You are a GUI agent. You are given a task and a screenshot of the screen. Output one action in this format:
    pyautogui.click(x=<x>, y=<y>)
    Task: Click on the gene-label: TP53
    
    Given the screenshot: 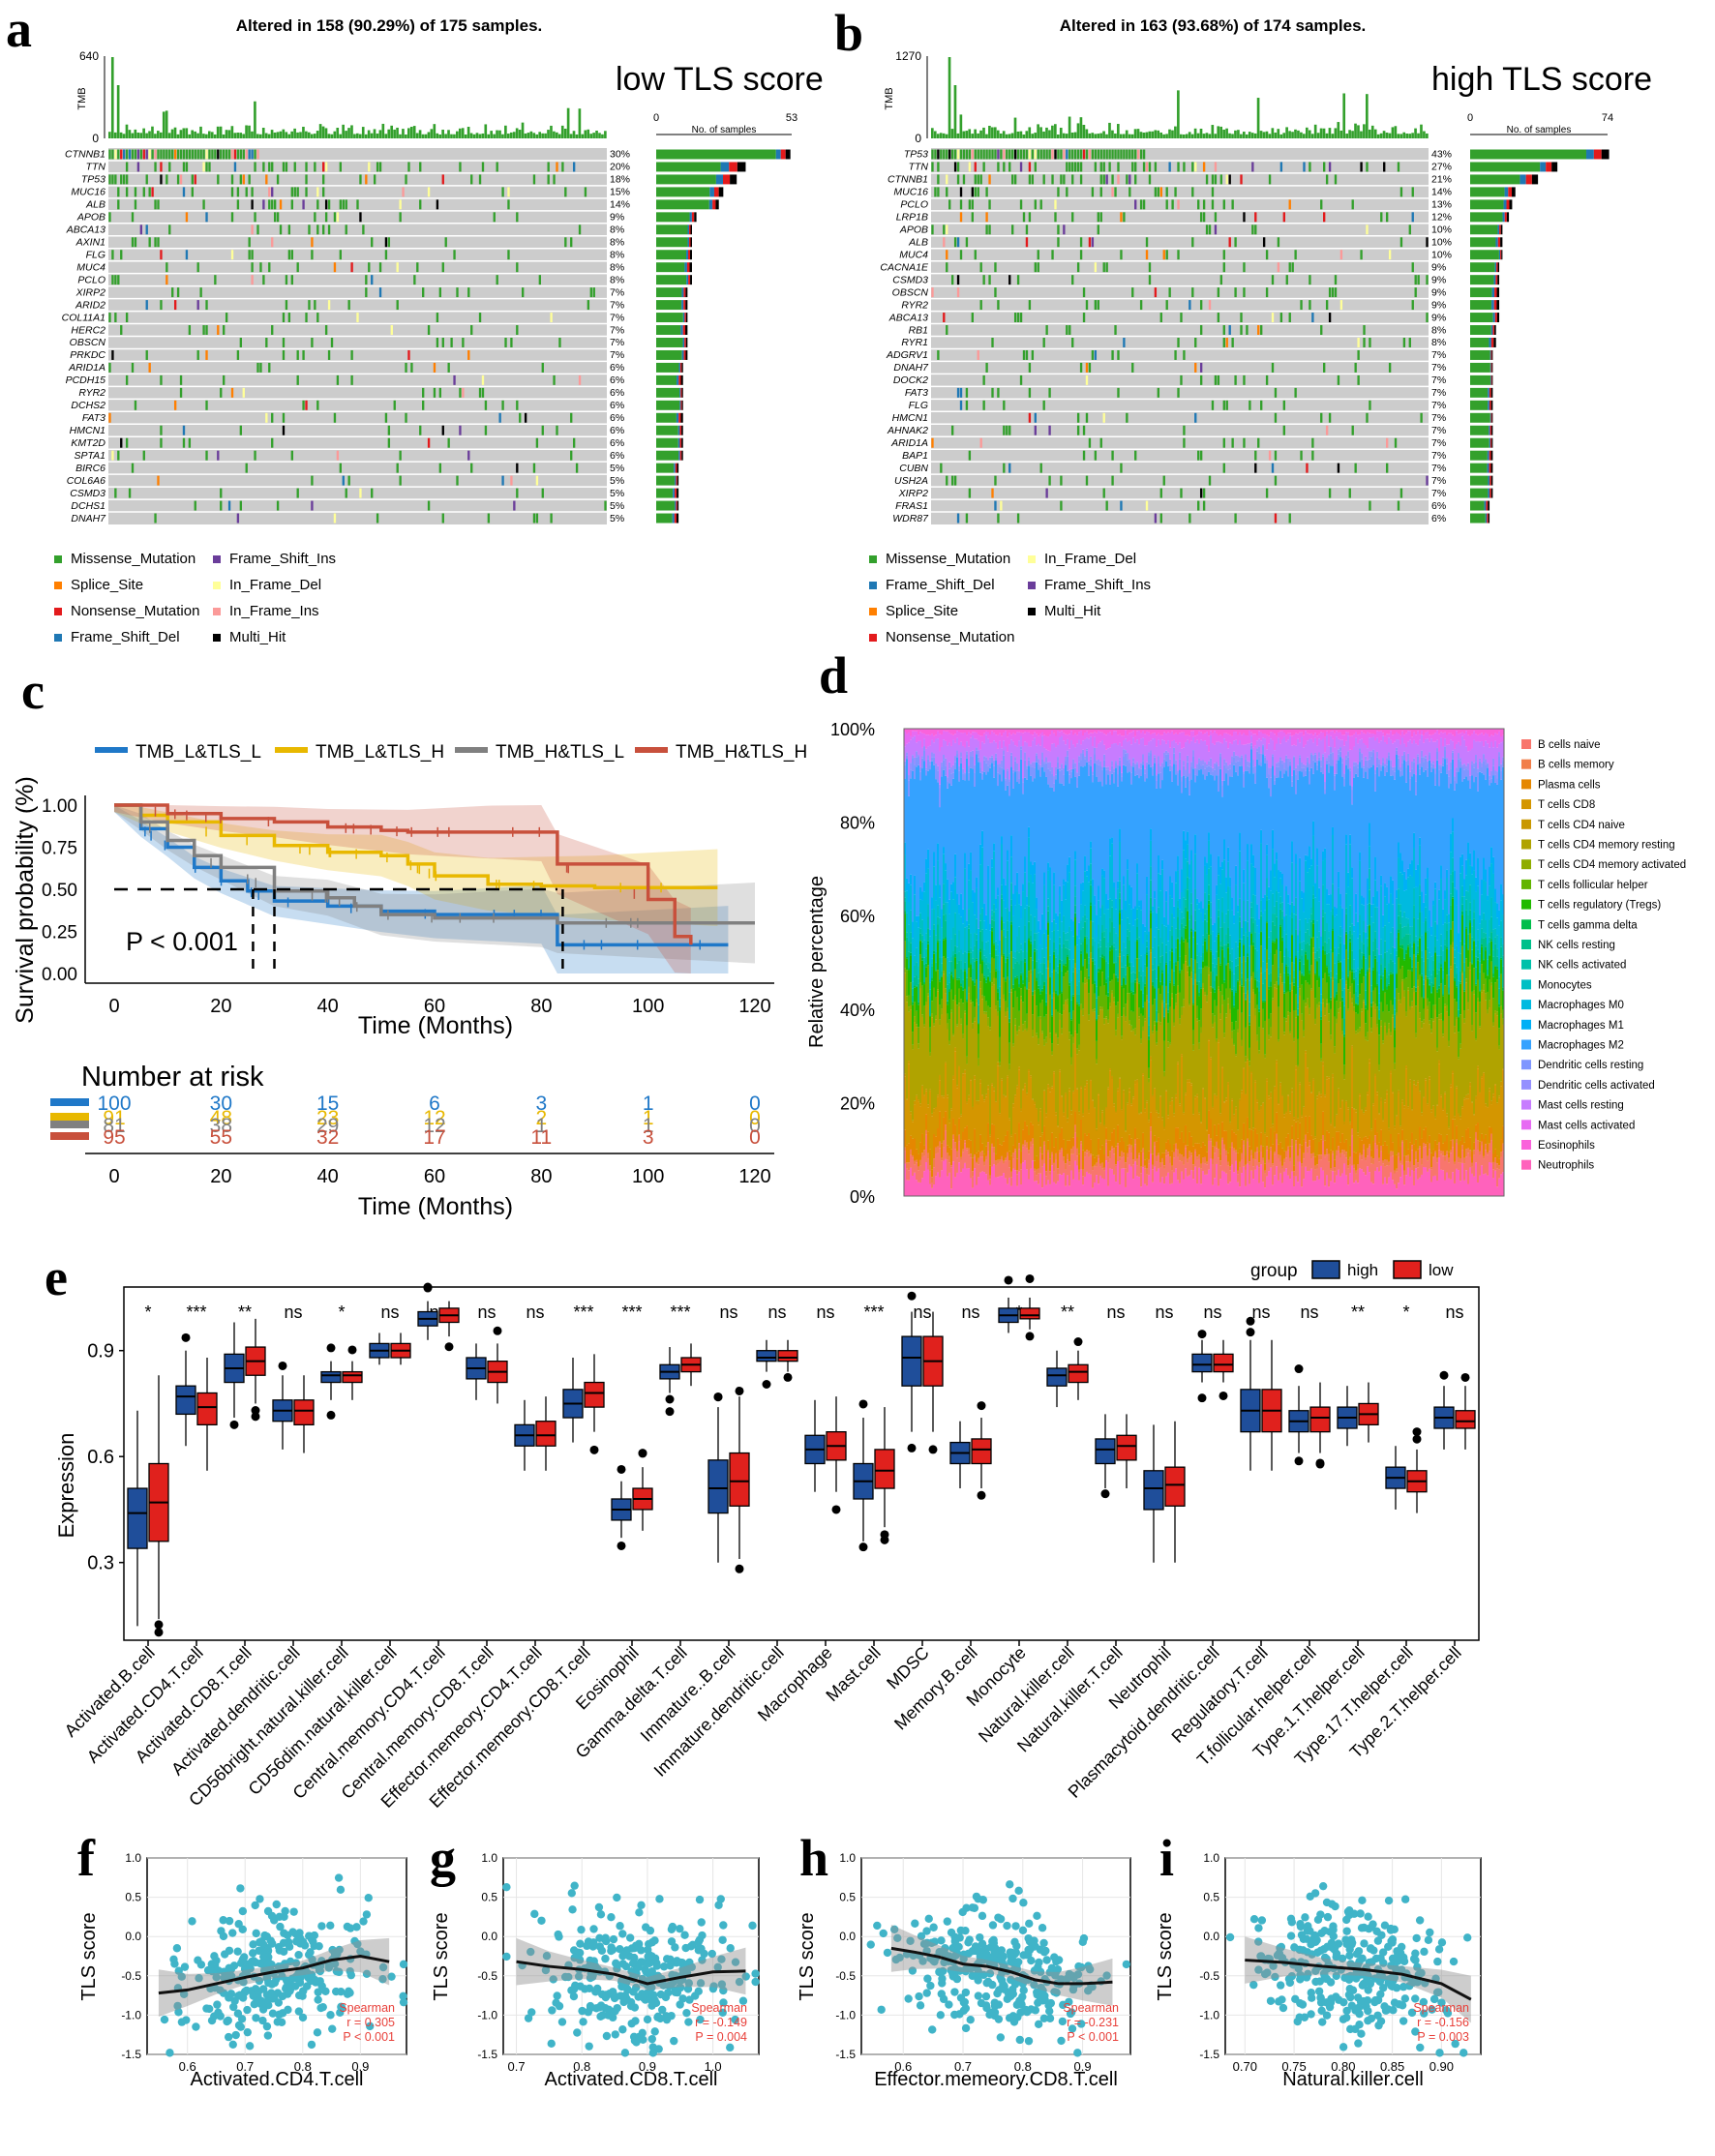 What is the action you would take?
    pyautogui.click(x=916, y=155)
    